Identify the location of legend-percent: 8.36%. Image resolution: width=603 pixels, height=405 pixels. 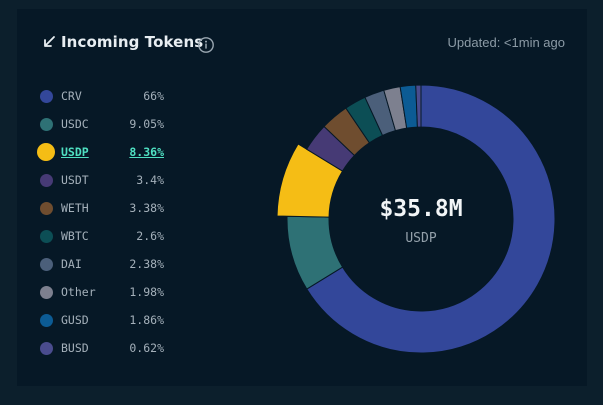
(146, 152).